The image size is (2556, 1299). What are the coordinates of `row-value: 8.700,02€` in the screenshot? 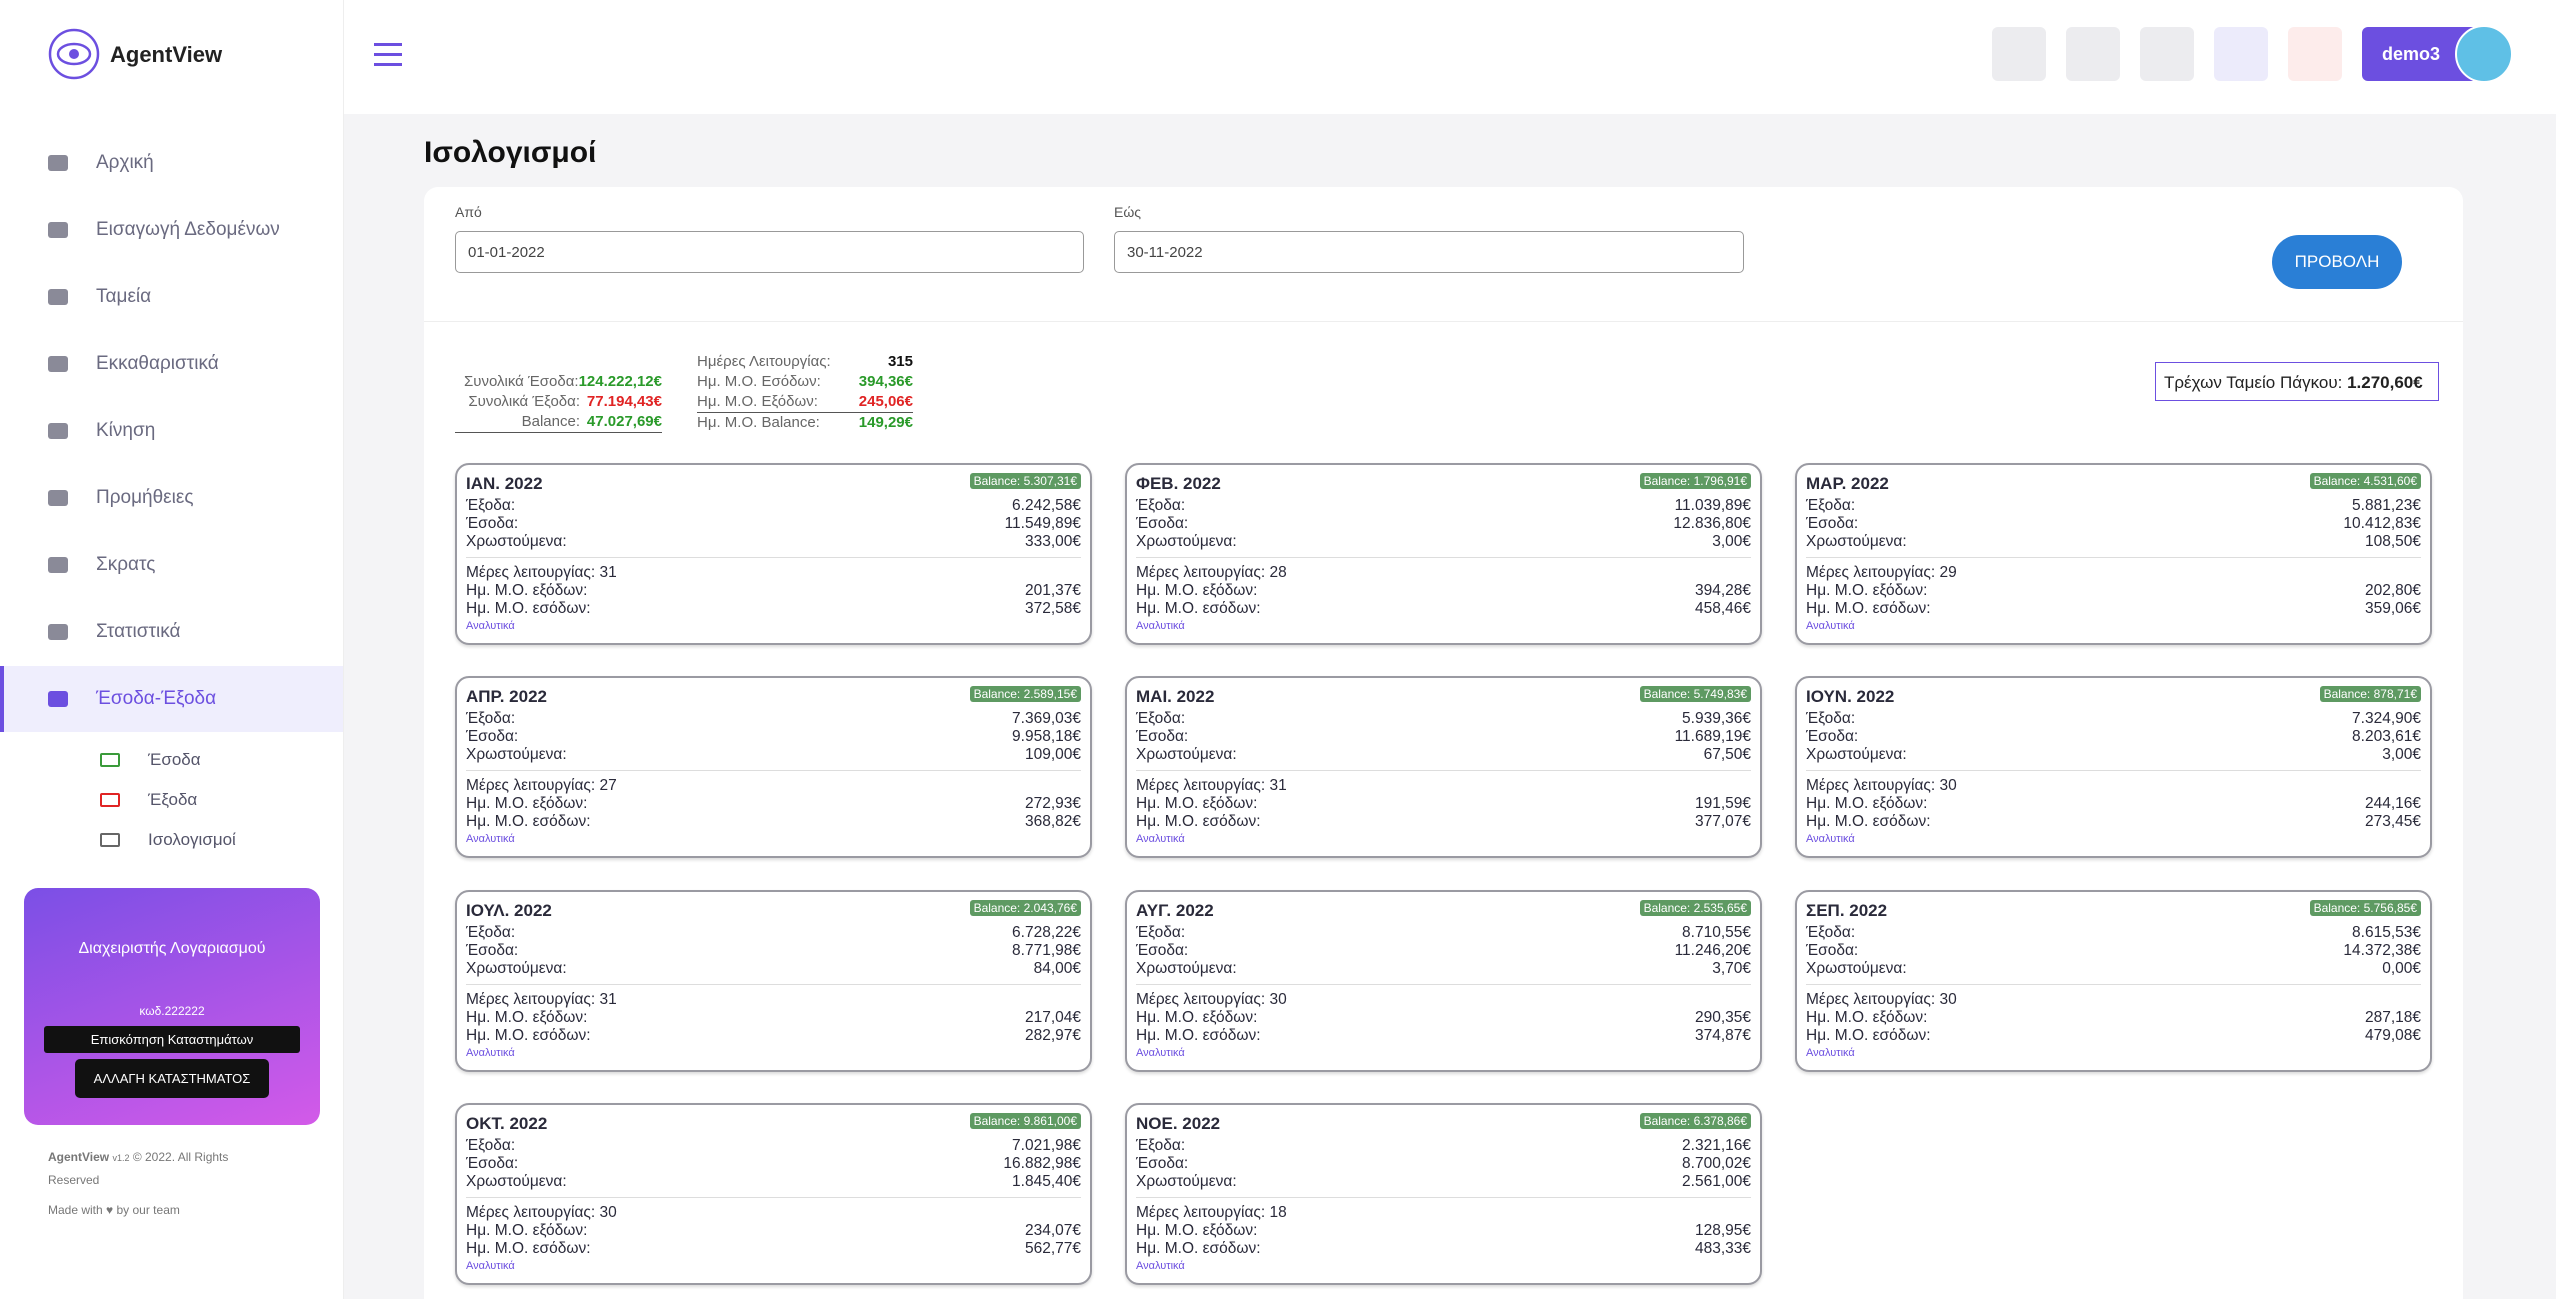 It's located at (1716, 1163).